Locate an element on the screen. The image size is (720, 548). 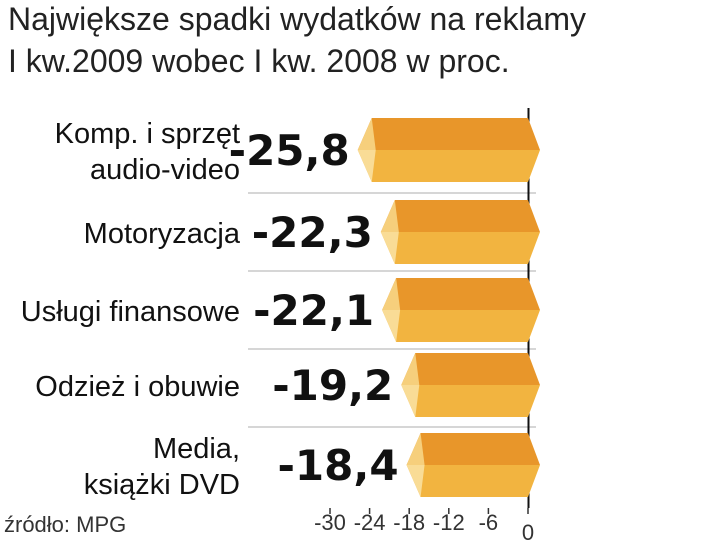
x-tick-label: -24 is located at coordinates (370, 522).